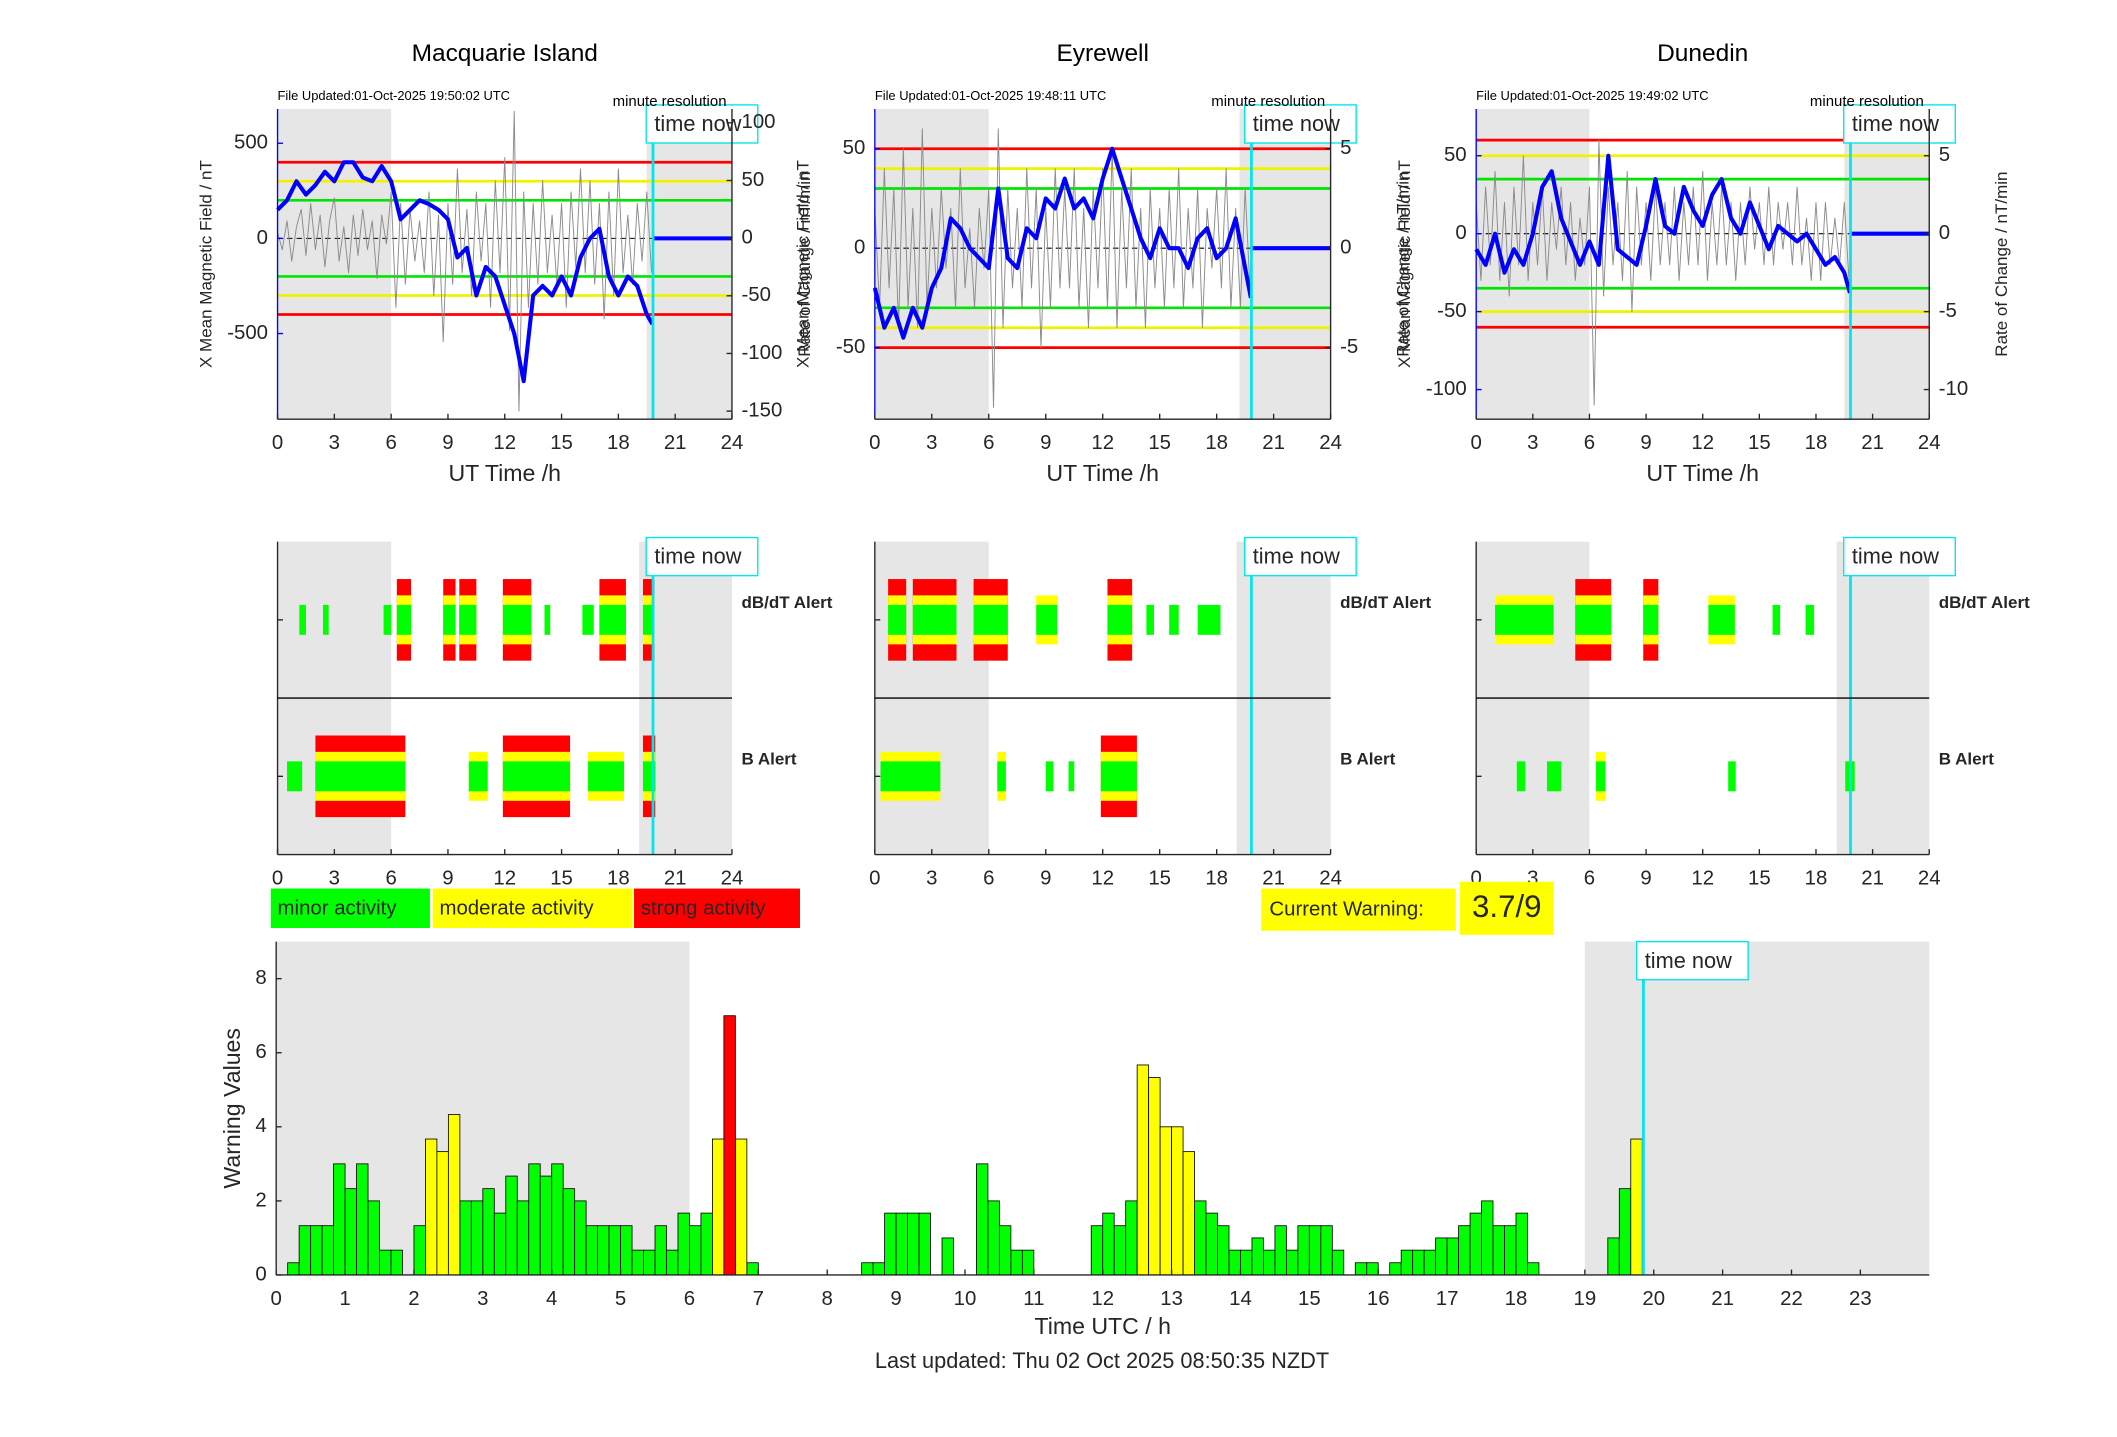 Image resolution: width=2117 pixels, height=1437 pixels. I want to click on x-axis-label: UT Time /h, so click(504, 473).